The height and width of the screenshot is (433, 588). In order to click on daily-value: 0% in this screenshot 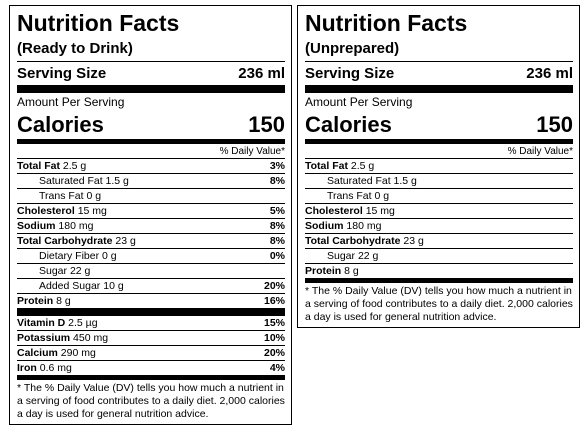, I will do `click(277, 256)`.